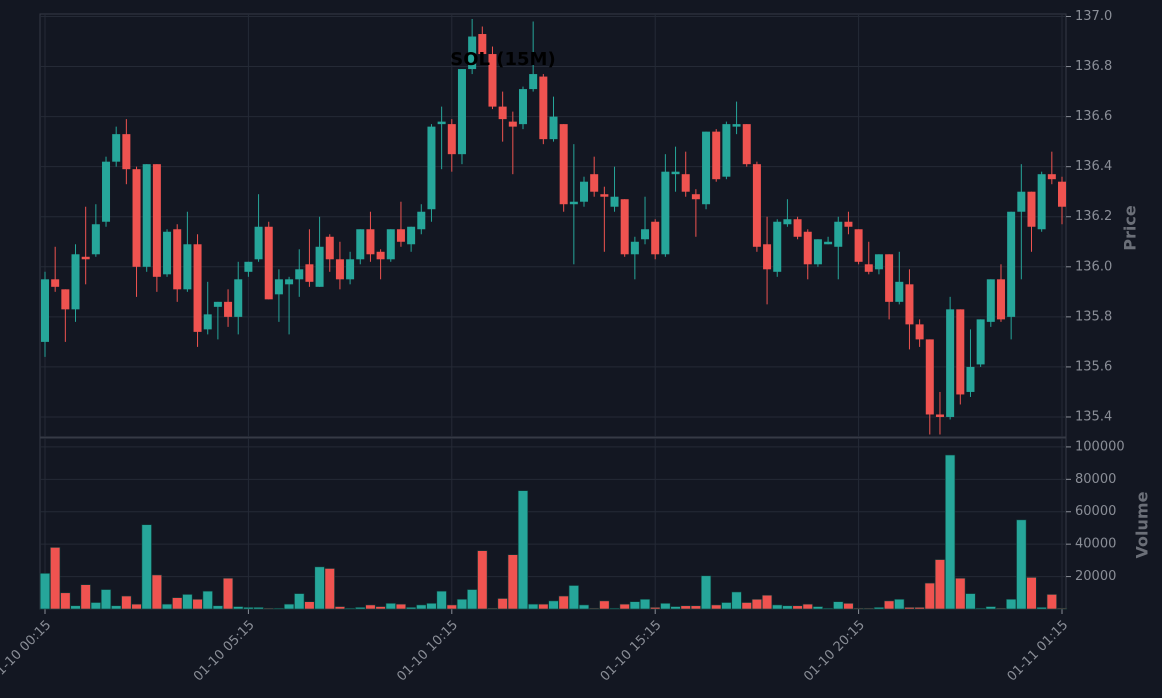  I want to click on y-tick-label: 136.6, so click(1093, 116).